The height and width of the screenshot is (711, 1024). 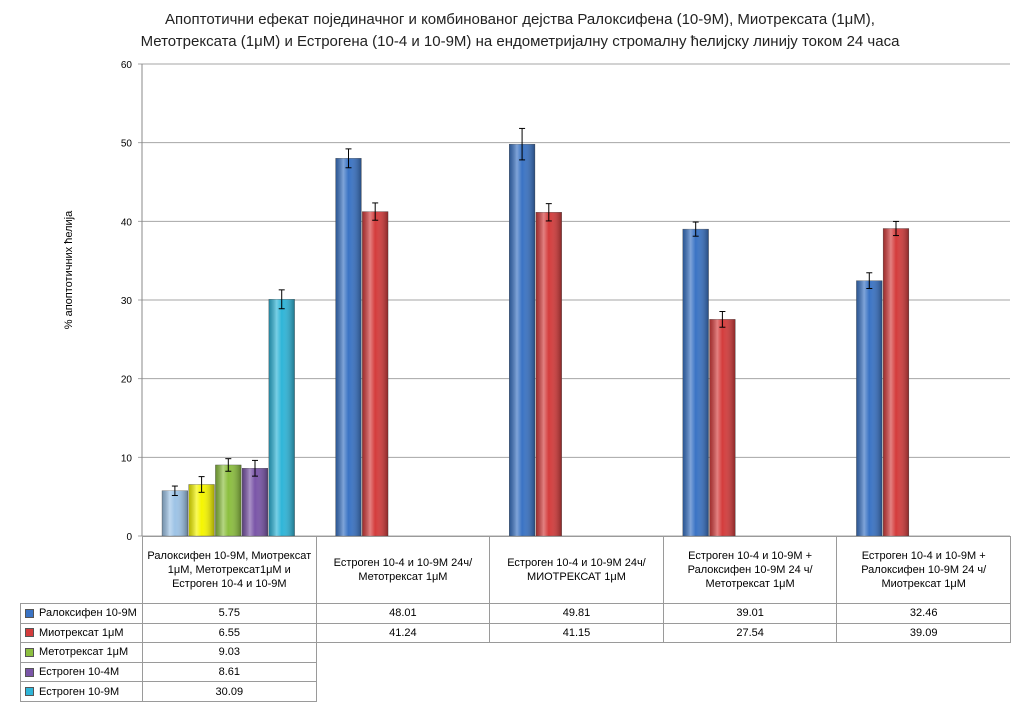 I want to click on table-value: 41.24, so click(x=403, y=633).